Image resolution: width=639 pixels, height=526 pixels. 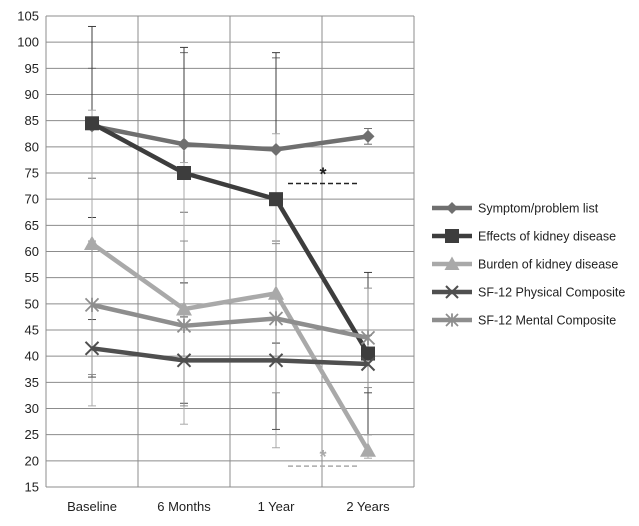 What do you see at coordinates (547, 237) in the screenshot?
I see `legend-label: Effects of kidney disease` at bounding box center [547, 237].